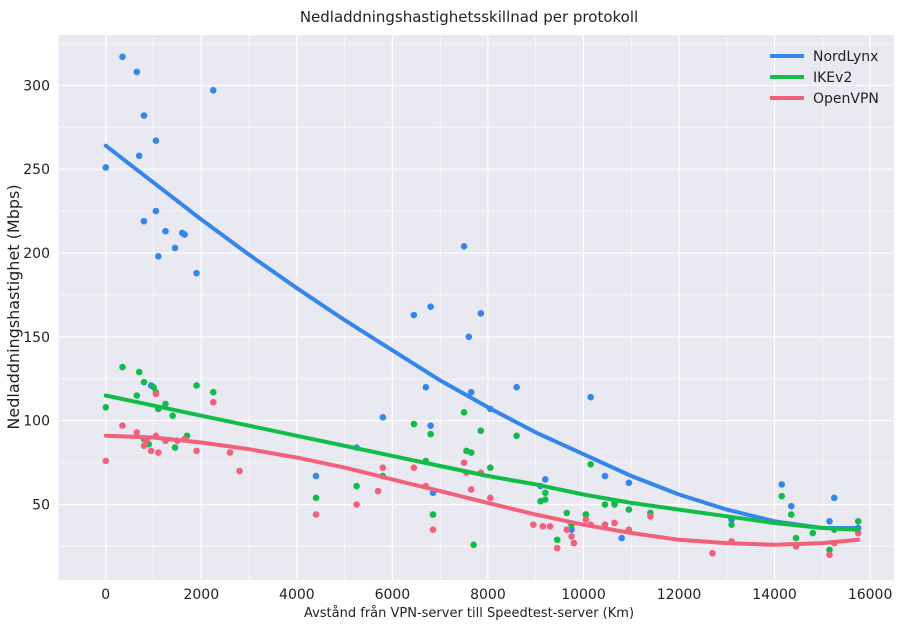  I want to click on y-tick-label: 100, so click(36, 422).